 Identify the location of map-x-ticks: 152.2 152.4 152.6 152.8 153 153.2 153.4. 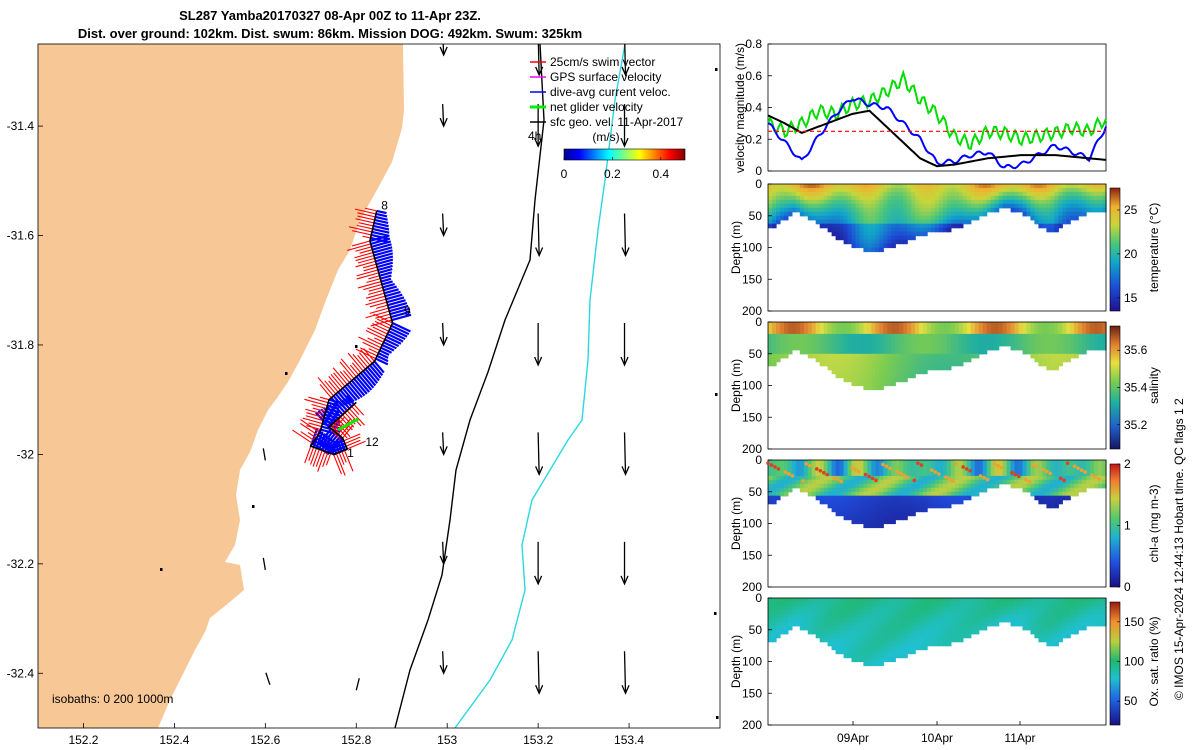
(356, 735).